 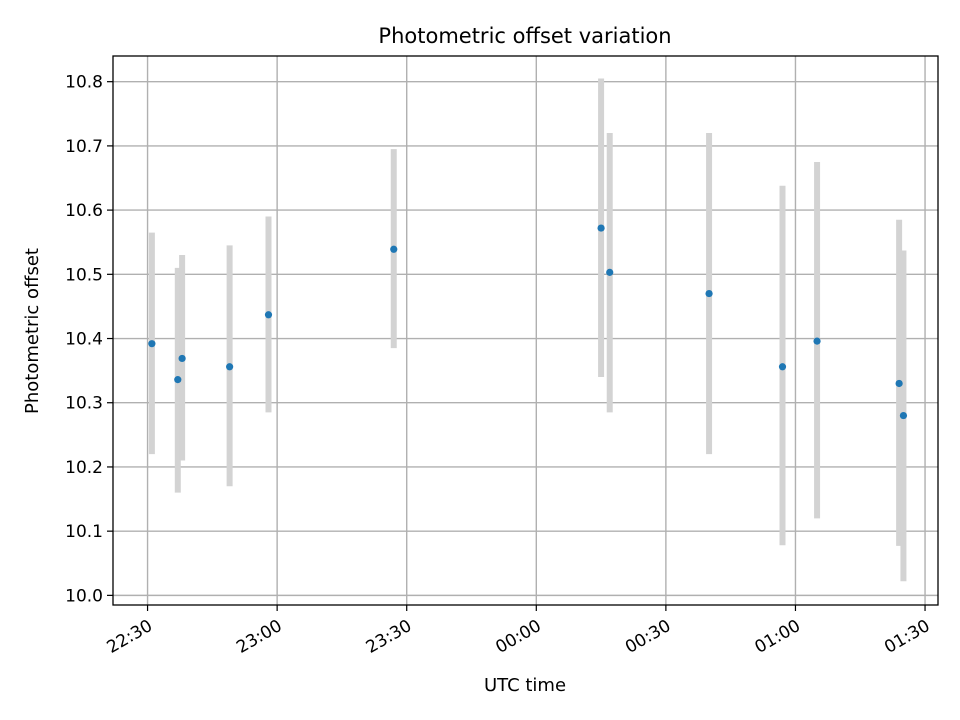 What do you see at coordinates (84, 340) in the screenshot?
I see `y-tick-label: 10.4` at bounding box center [84, 340].